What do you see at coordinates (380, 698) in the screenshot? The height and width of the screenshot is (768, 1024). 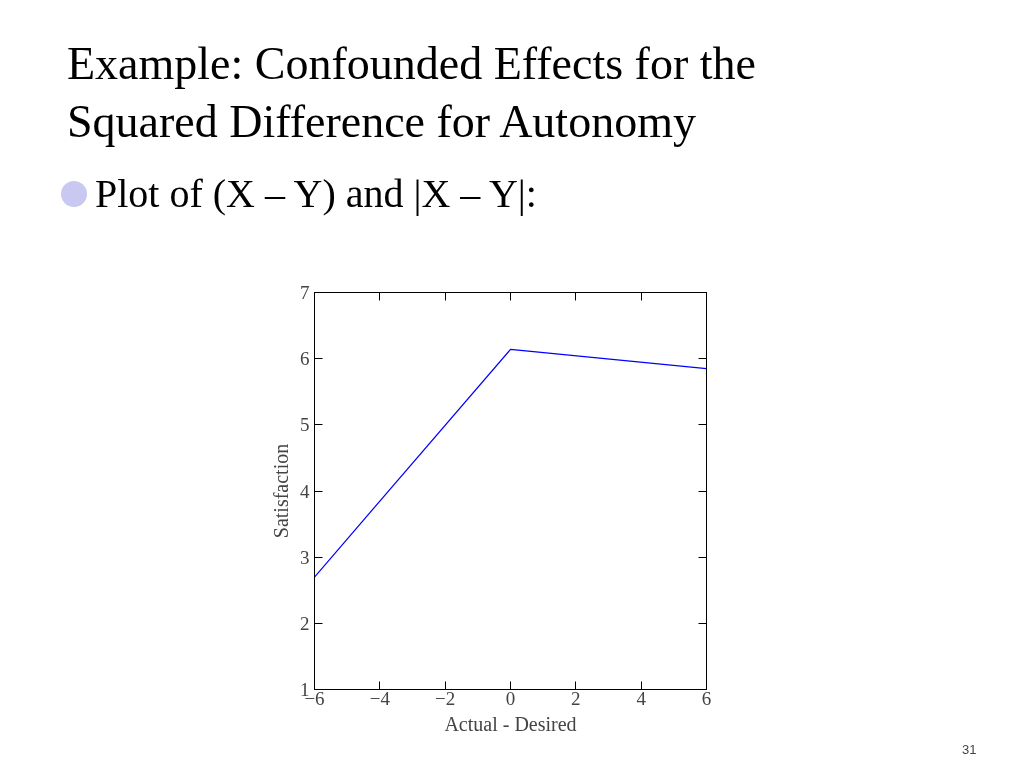 I see `x-tick-label: −4` at bounding box center [380, 698].